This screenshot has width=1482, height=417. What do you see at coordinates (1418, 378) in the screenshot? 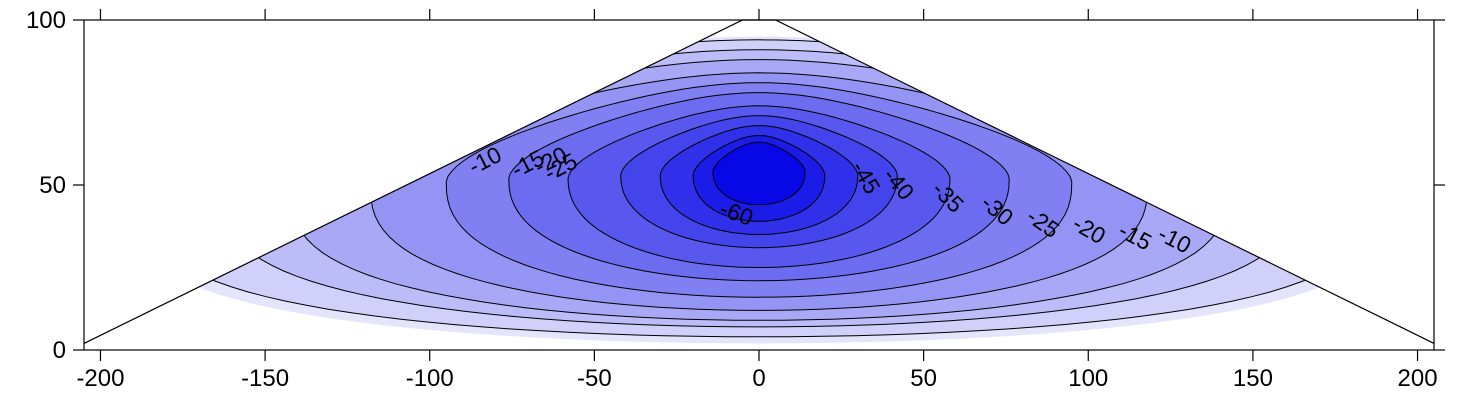
I see `x-tick-label: 200` at bounding box center [1418, 378].